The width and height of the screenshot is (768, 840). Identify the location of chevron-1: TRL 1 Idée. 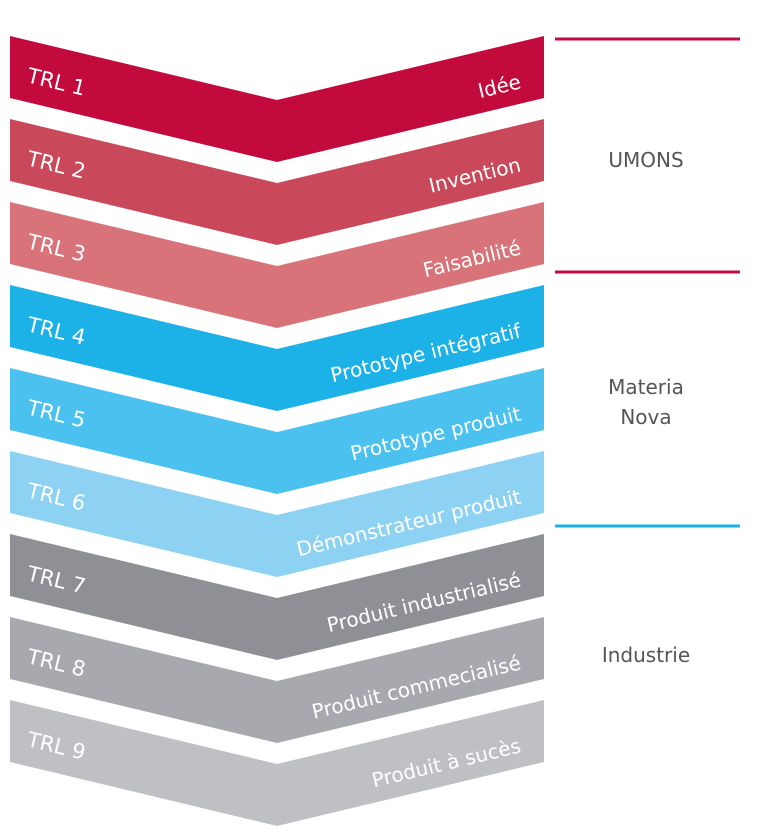
(277, 99).